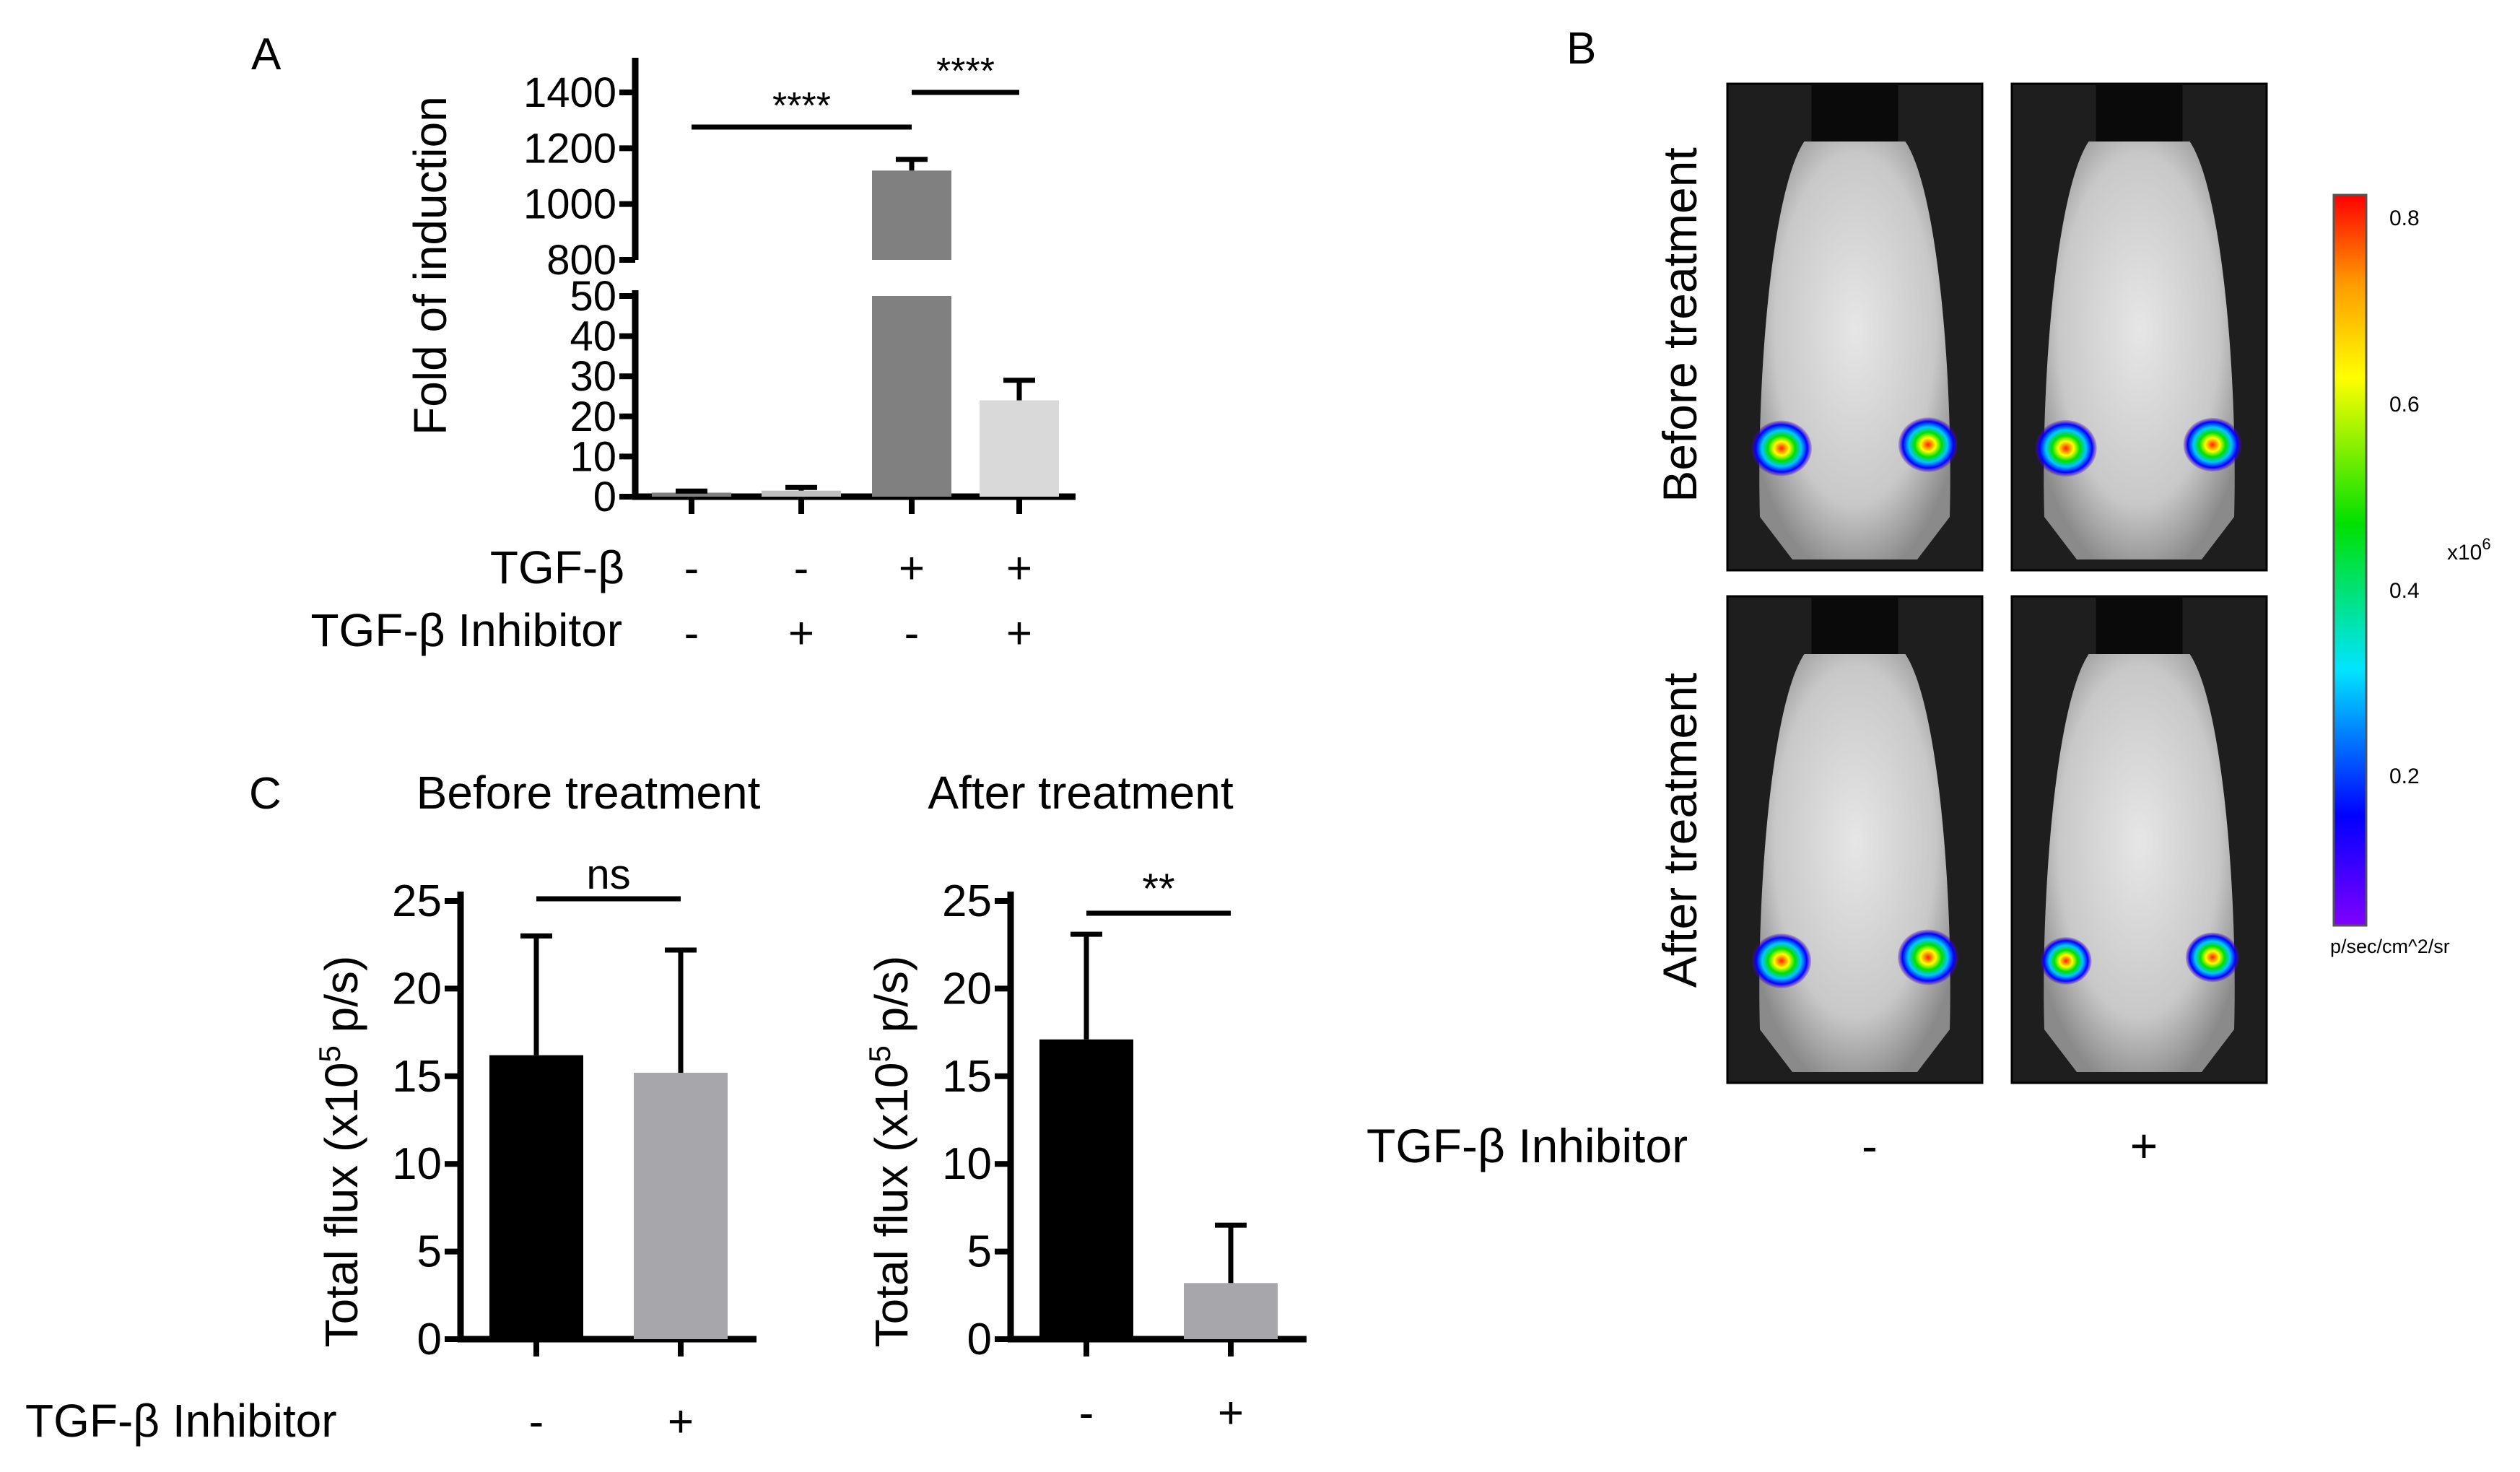 This screenshot has width=2520, height=1472. I want to click on imaging-factor-label: TGF-β Inhibitor, so click(1527, 1145).